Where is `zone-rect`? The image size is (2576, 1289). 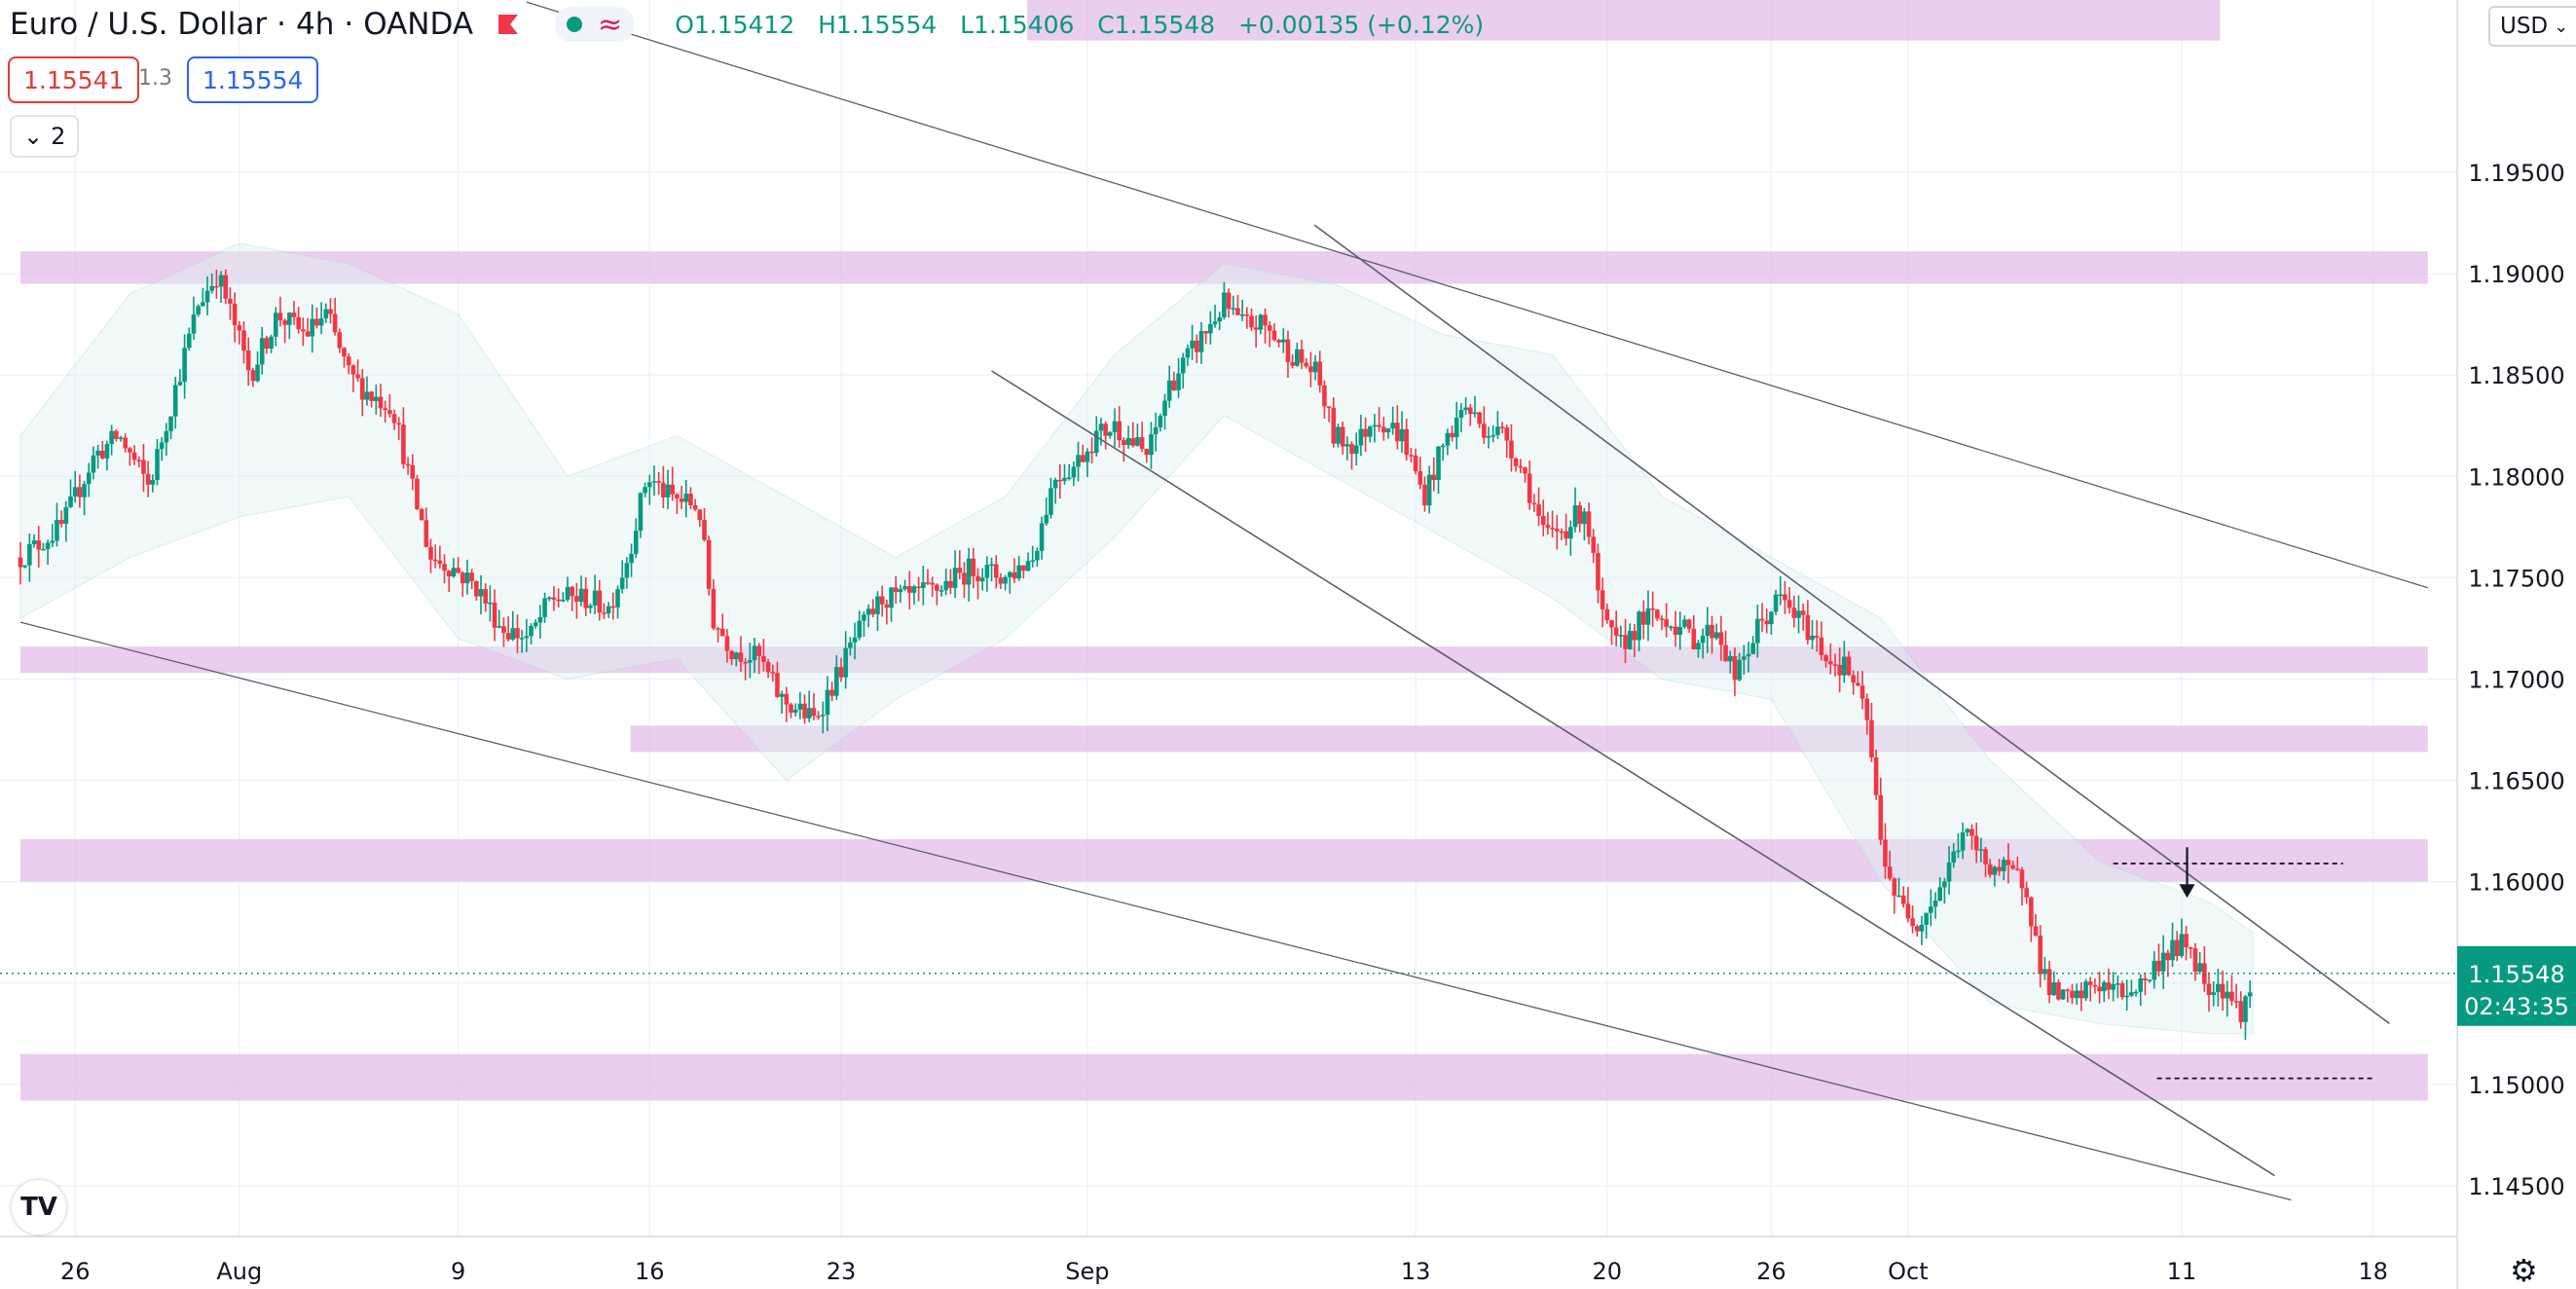 zone-rect is located at coordinates (1224, 860).